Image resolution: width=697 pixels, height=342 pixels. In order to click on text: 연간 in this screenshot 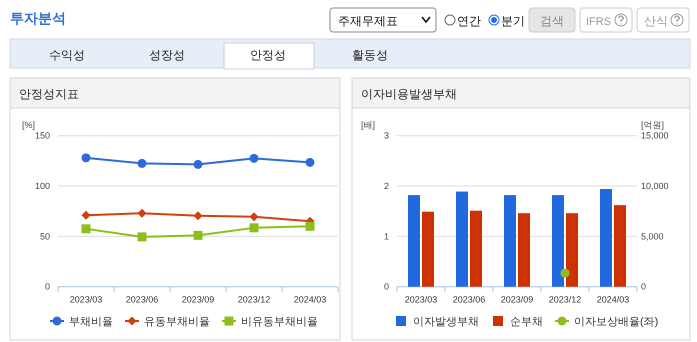, I will do `click(469, 21)`.